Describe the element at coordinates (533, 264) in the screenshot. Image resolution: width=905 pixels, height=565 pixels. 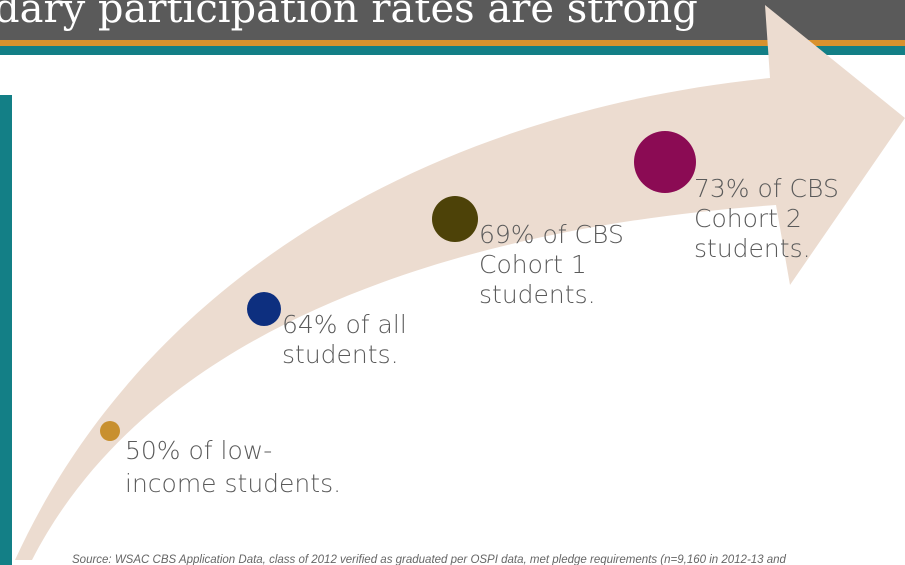
I see `point-label: Cohort 1` at that location.